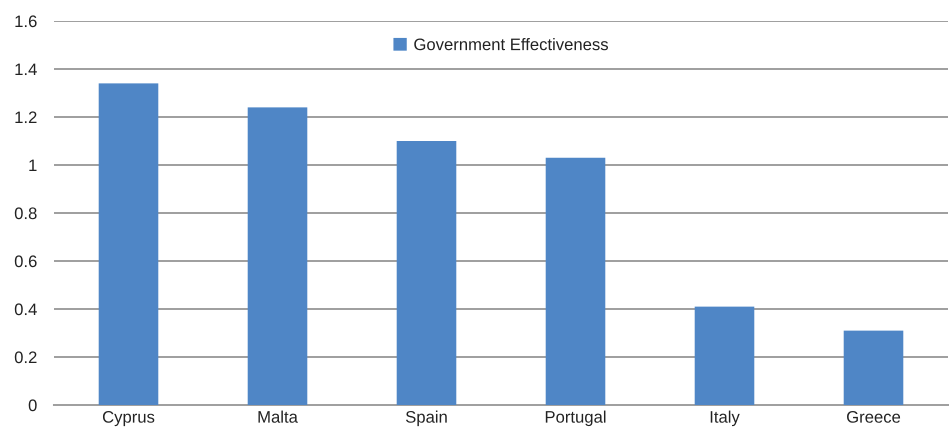 The image size is (949, 436). Describe the element at coordinates (26, 21) in the screenshot. I see `y-tick-label: 1.6` at that location.